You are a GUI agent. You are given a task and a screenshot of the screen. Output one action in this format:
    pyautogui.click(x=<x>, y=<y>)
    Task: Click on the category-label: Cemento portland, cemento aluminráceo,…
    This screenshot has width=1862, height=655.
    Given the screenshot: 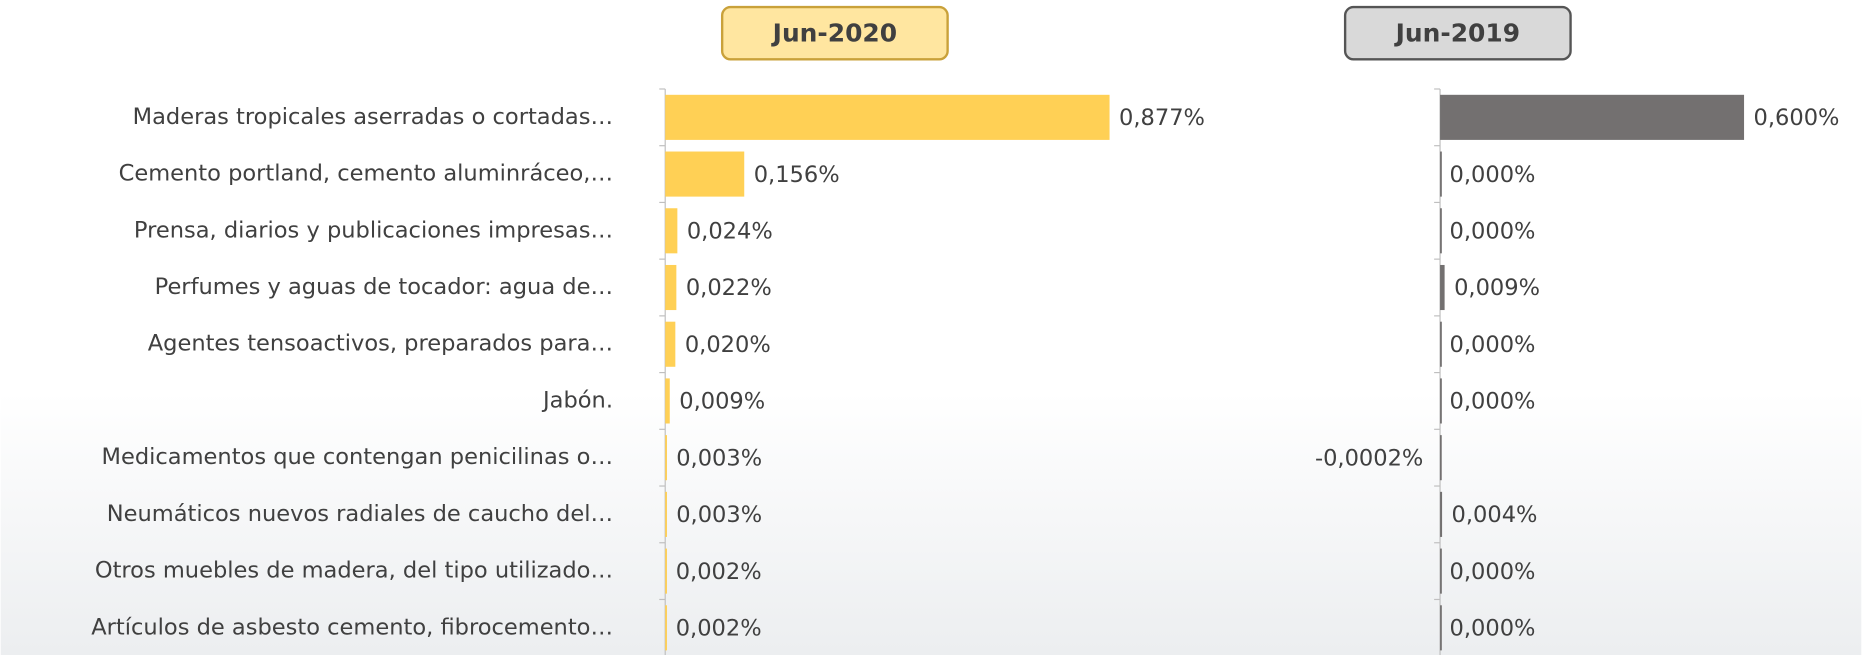 What is the action you would take?
    pyautogui.click(x=366, y=174)
    